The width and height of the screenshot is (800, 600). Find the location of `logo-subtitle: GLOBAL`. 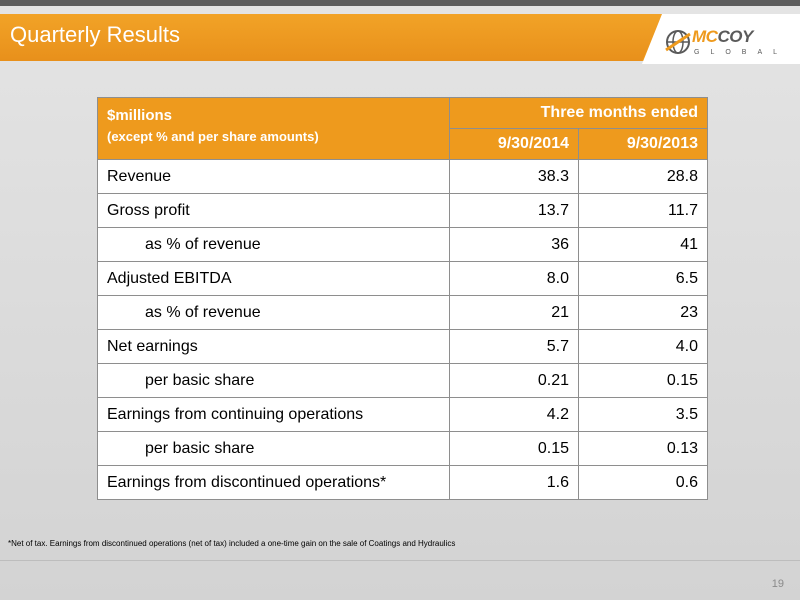

logo-subtitle: GLOBAL is located at coordinates (741, 52).